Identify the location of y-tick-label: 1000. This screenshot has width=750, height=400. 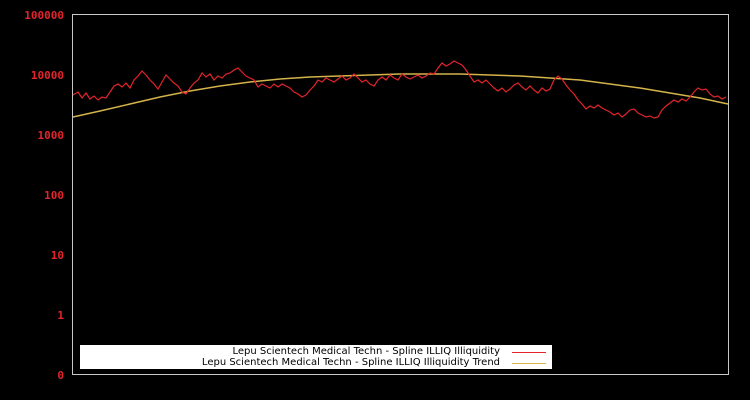
(51, 135).